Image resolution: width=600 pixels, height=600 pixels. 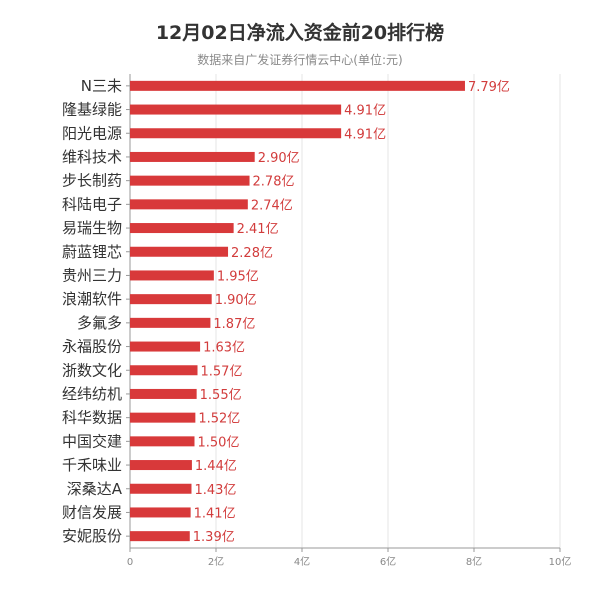 I want to click on value-label: 2.74亿, so click(x=272, y=205).